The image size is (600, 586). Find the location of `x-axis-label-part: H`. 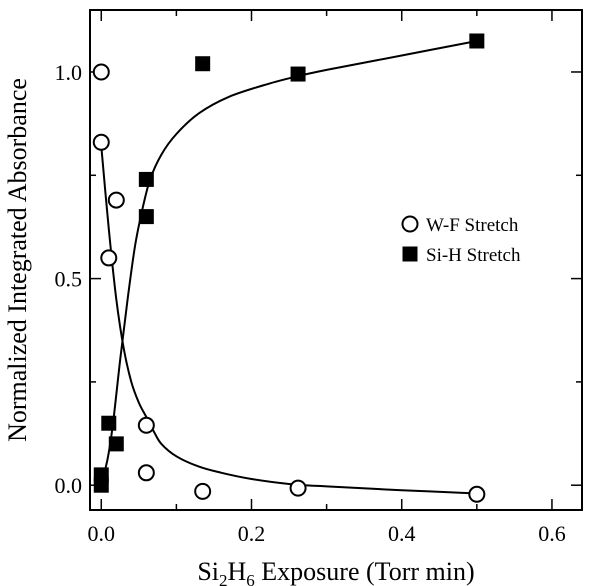

x-axis-label-part: H is located at coordinates (237, 571).